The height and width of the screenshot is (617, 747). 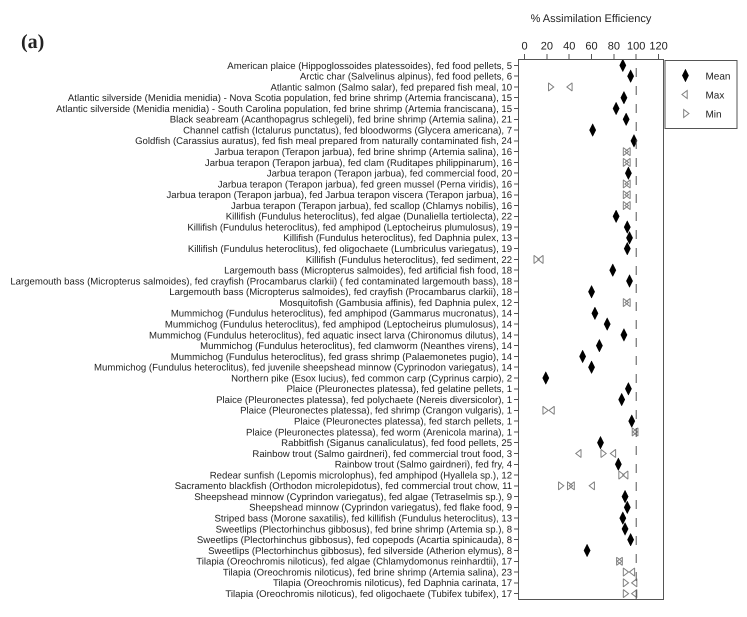 I want to click on y-tick-label: Northern pike (Esox lucius), fed common carp (Cyprinus carpio), 2, so click(x=371, y=378).